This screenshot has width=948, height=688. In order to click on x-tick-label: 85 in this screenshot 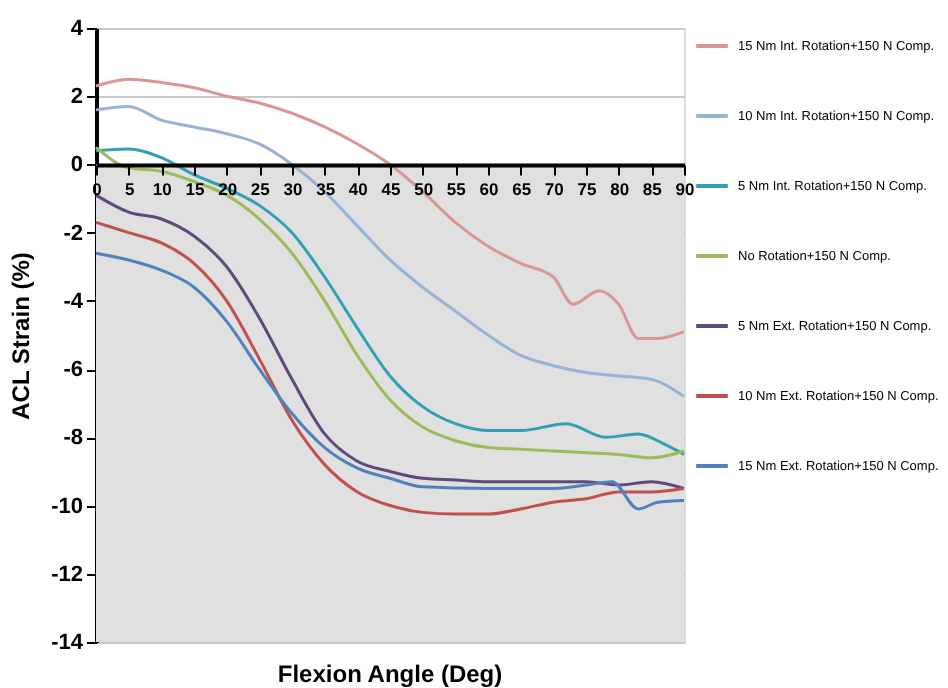, I will do `click(652, 189)`.